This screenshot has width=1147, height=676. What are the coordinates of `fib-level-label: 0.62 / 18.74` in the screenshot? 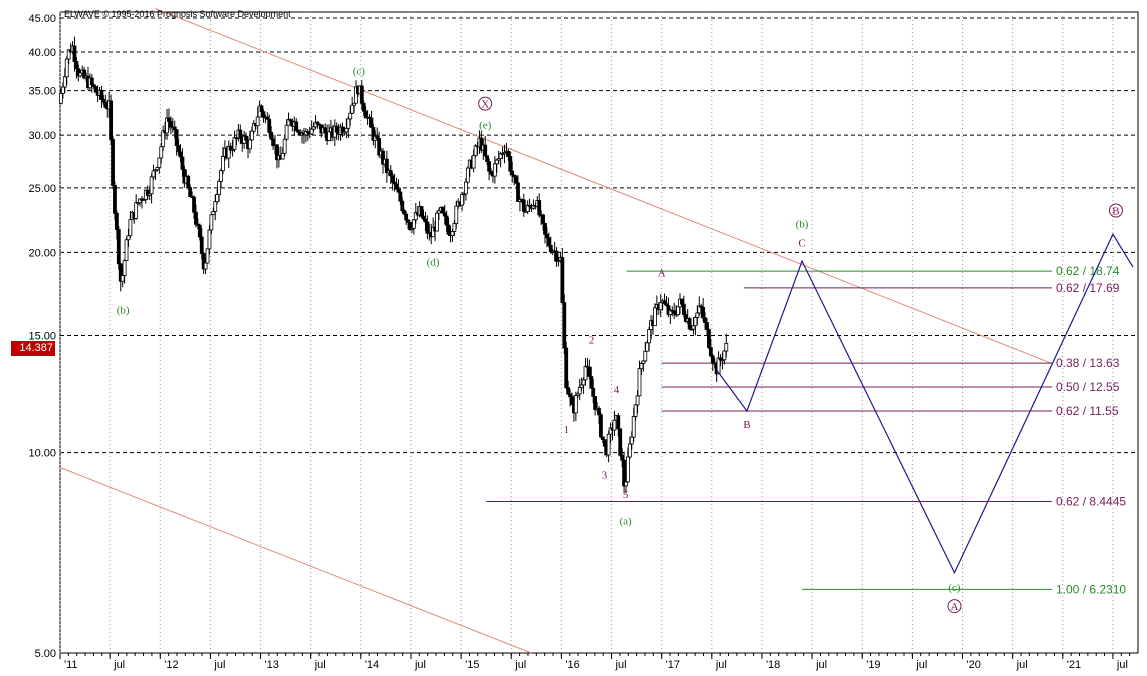 It's located at (1088, 271).